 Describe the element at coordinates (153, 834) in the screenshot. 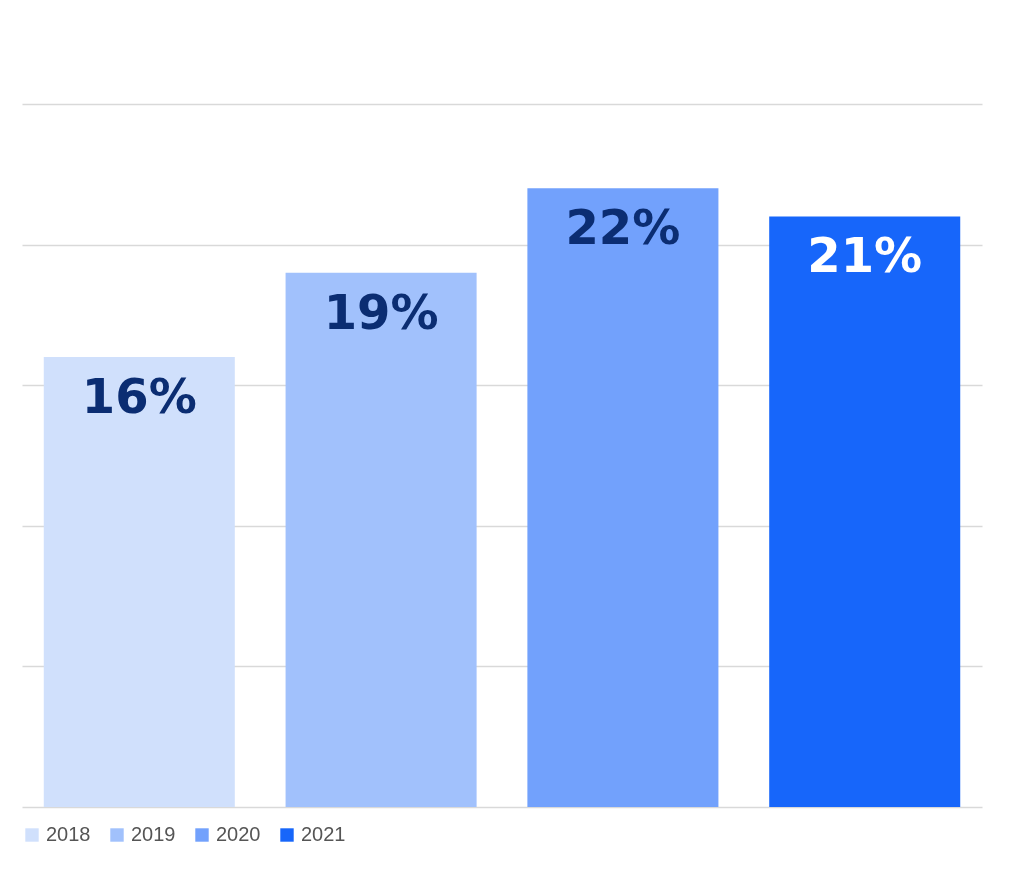

I see `legend-label: 2019` at that location.